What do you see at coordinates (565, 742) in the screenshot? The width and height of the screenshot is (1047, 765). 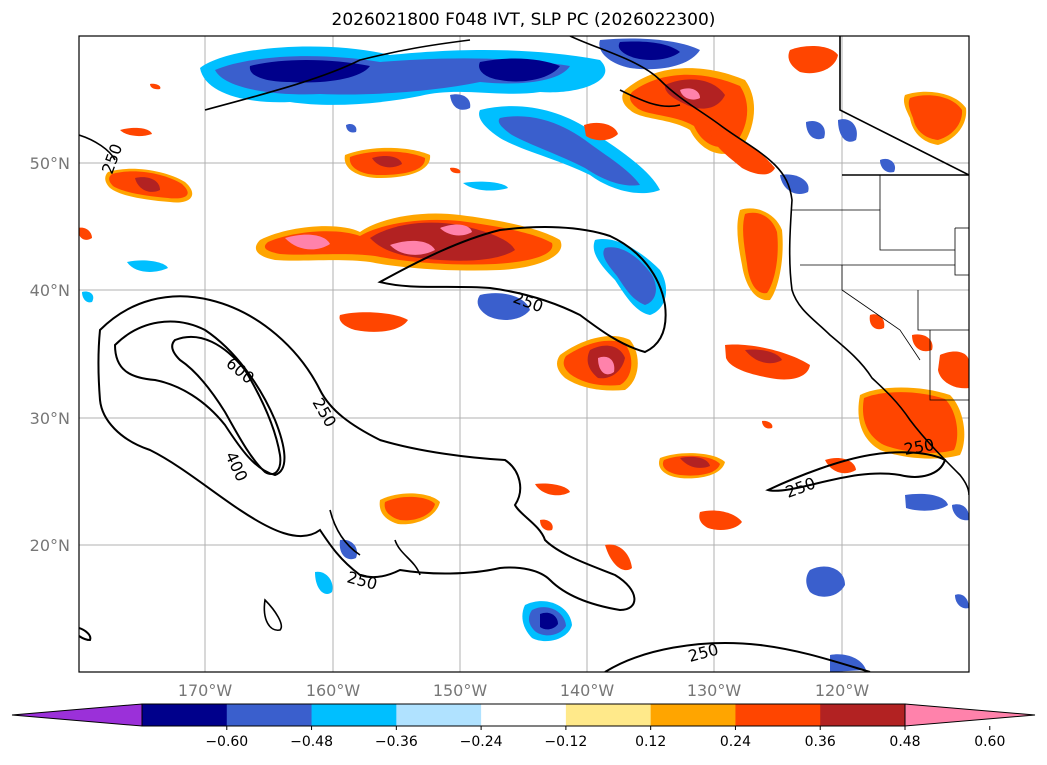 I see `colorbar-tick-label: −0.12` at bounding box center [565, 742].